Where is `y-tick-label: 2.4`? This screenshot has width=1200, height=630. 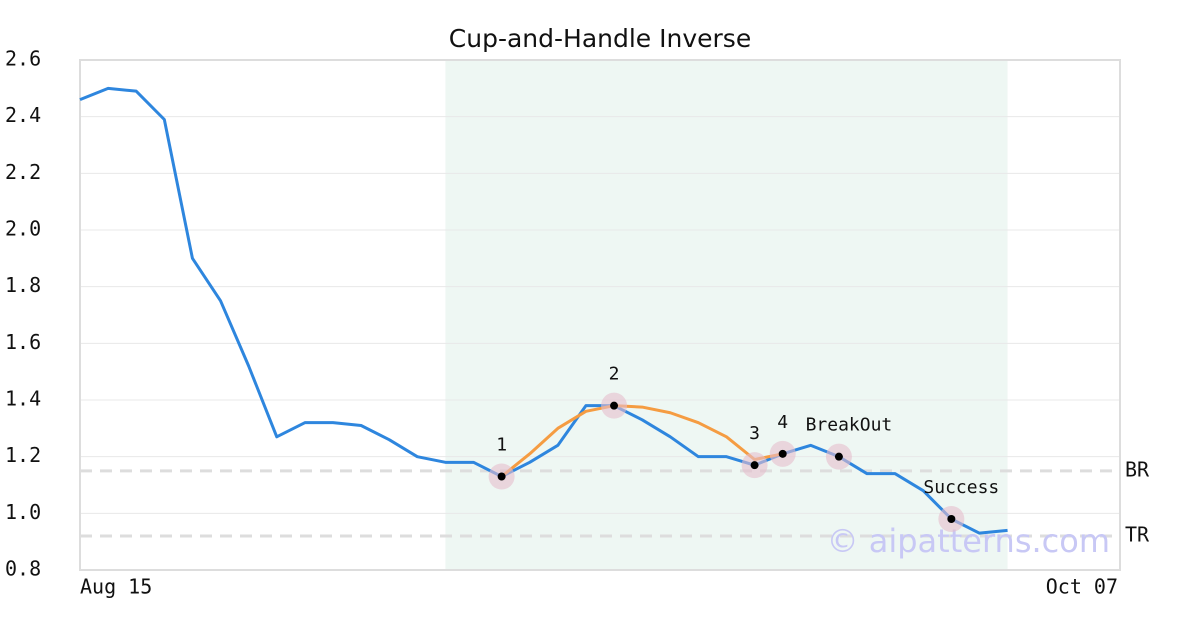
y-tick-label: 2.4 is located at coordinates (23, 115).